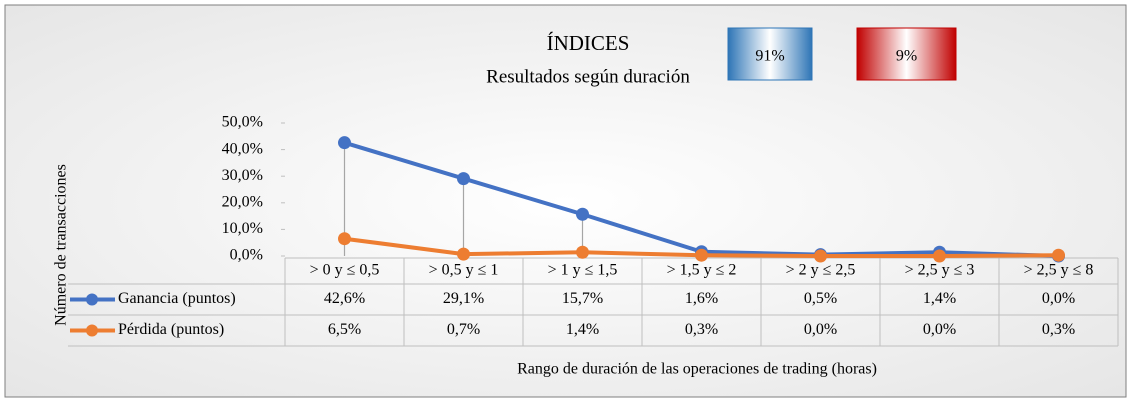  What do you see at coordinates (242, 228) in the screenshot?
I see `y-tick-label: 10,0%` at bounding box center [242, 228].